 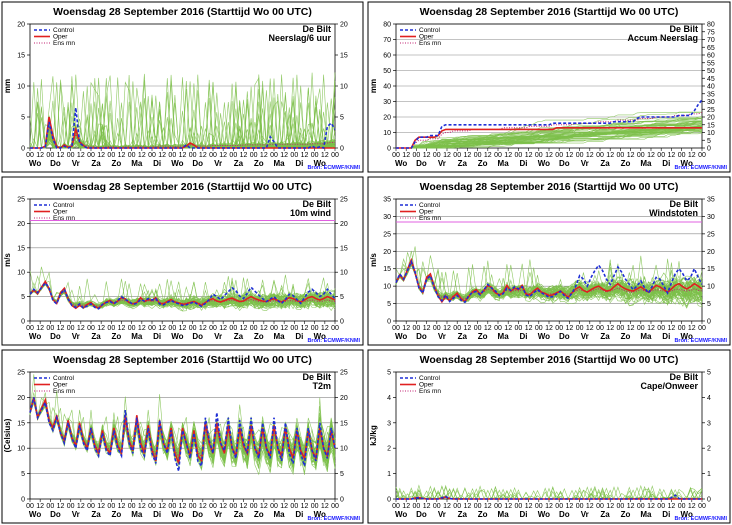 I want to click on y-tick-label: 20, so click(x=21, y=25).